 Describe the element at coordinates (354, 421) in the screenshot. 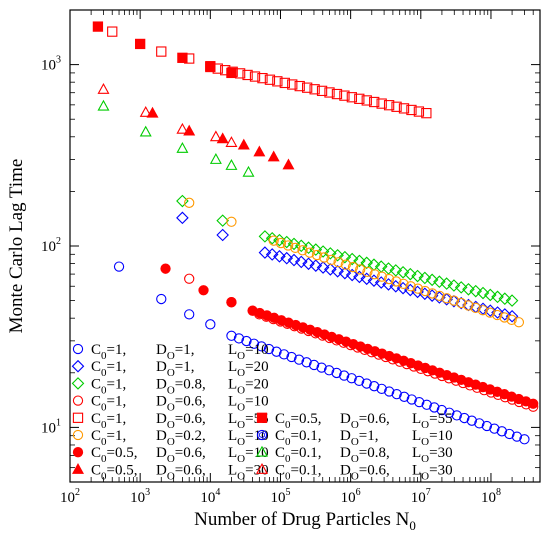

I see `legend-entry-8: C0=0.5, DO=0.6, LO=55` at that location.